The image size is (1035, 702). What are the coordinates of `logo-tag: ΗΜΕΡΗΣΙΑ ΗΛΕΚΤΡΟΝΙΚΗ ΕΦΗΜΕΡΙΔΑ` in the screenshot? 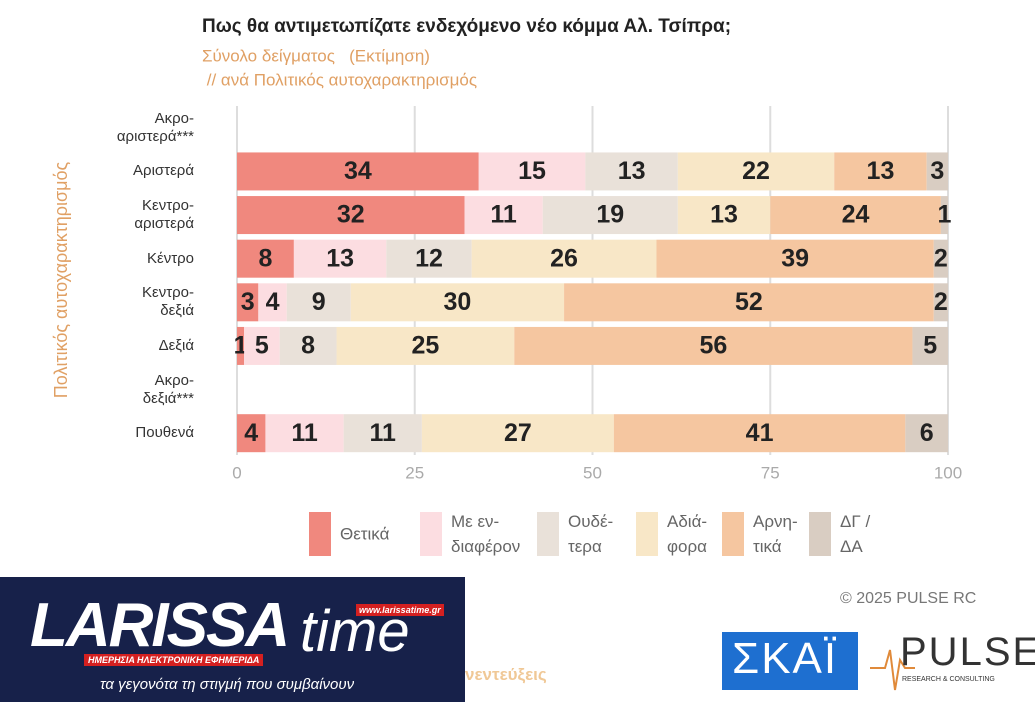 It's located at (174, 660).